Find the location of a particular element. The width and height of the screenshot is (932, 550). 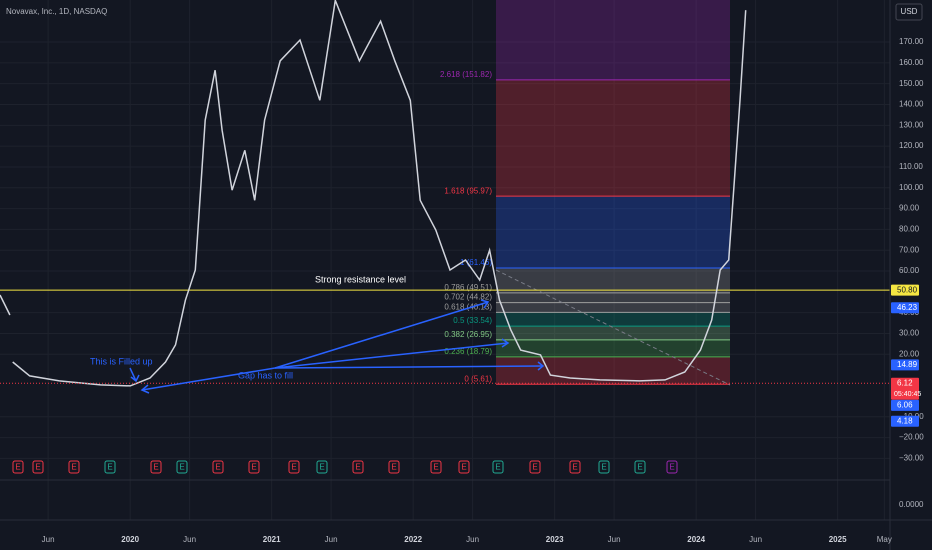

fib-label: 0.236 (18.79) is located at coordinates (468, 351).